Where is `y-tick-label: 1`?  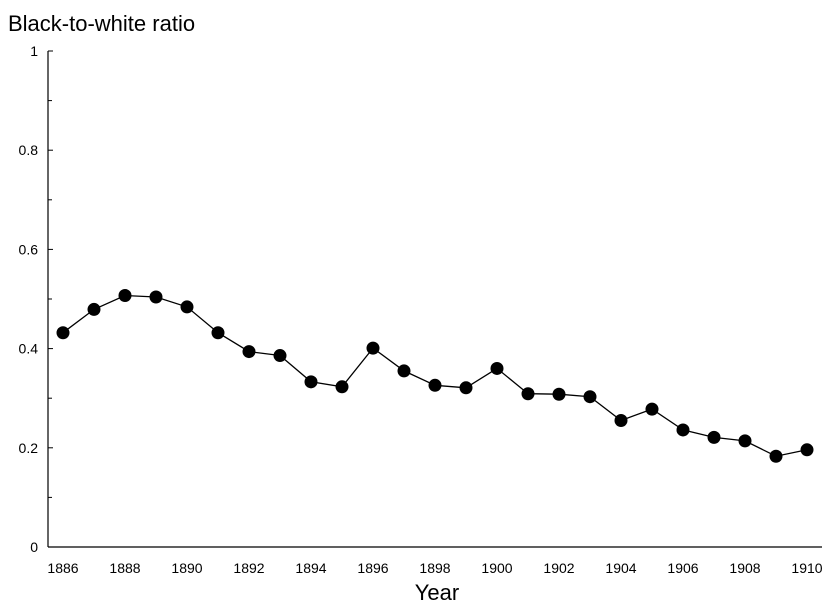
y-tick-label: 1 is located at coordinates (34, 51).